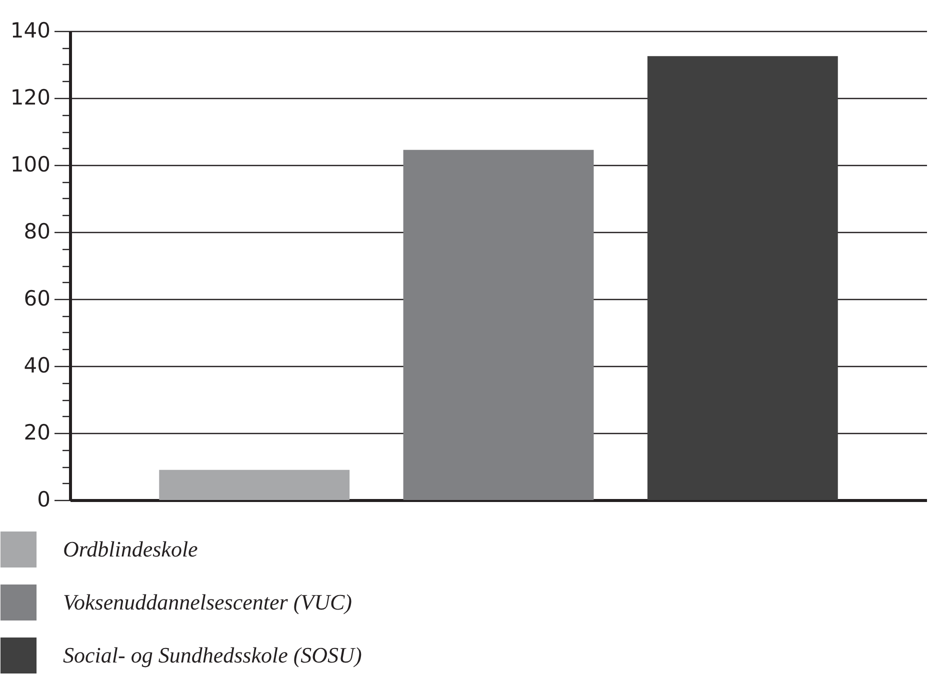 This screenshot has height=675, width=937. Describe the element at coordinates (43, 500) in the screenshot. I see `y-tick-label: 0` at that location.